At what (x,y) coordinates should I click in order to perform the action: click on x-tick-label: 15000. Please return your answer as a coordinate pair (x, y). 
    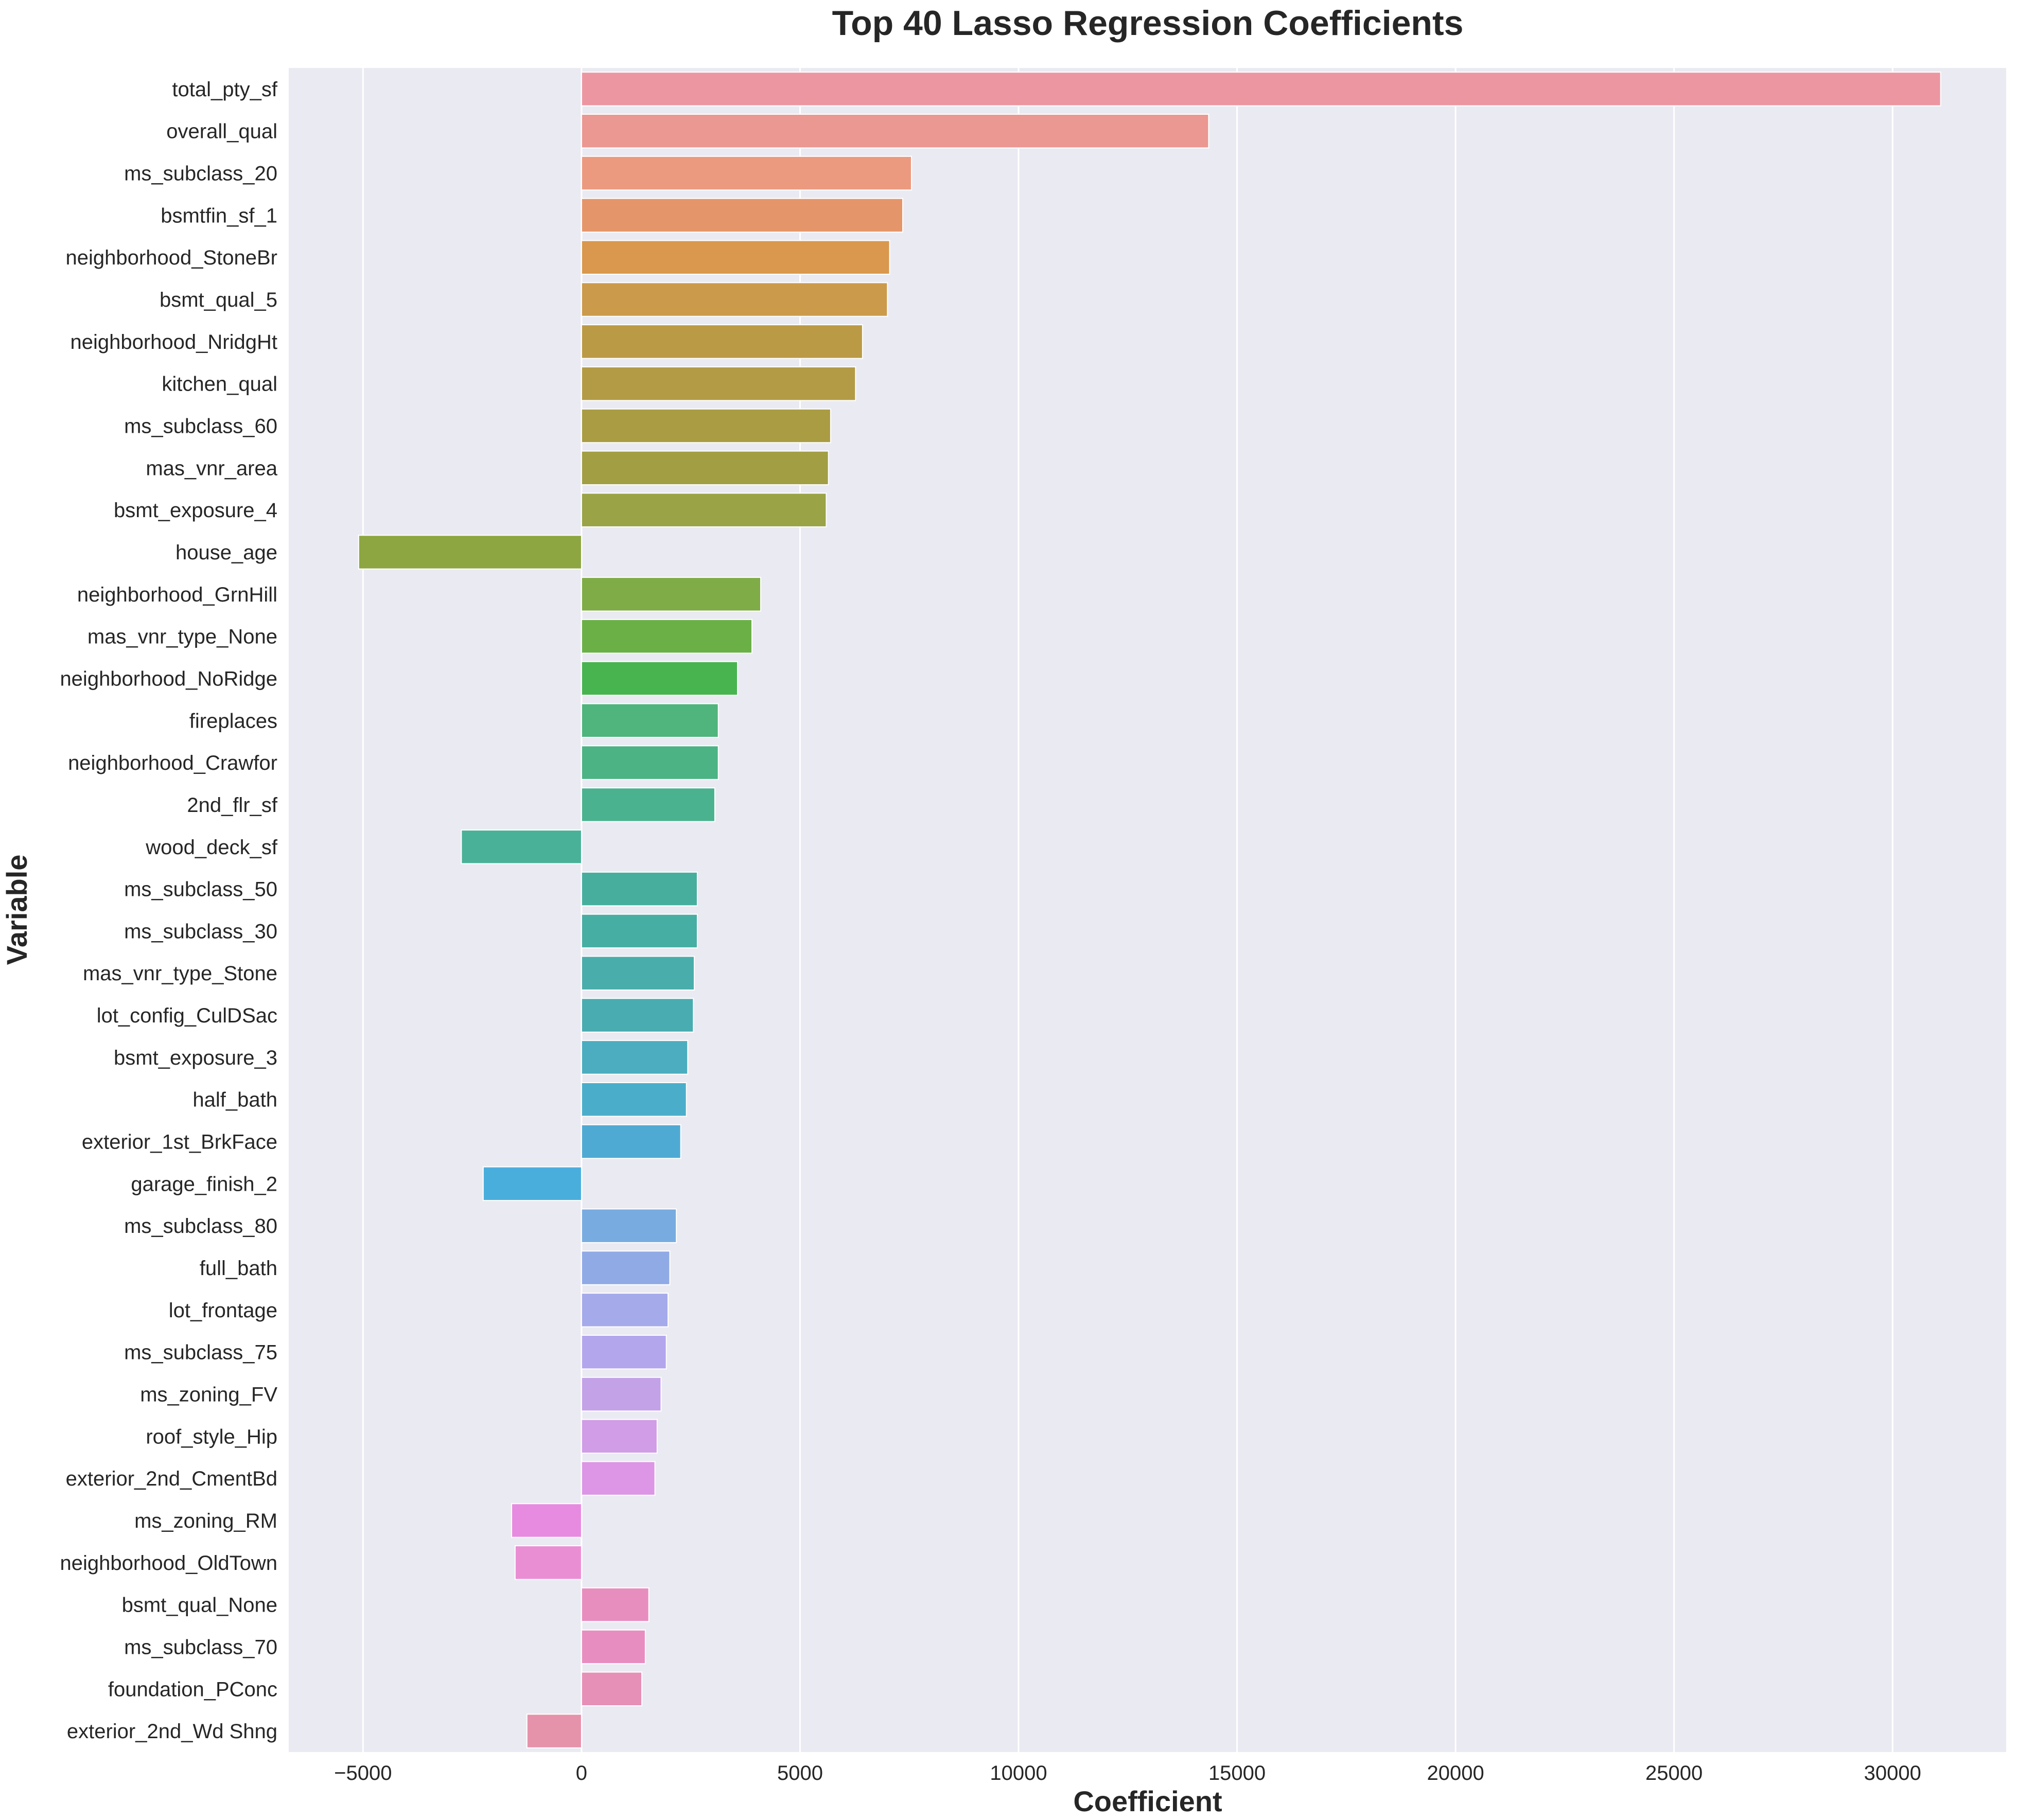
    Looking at the image, I should click on (1237, 1773).